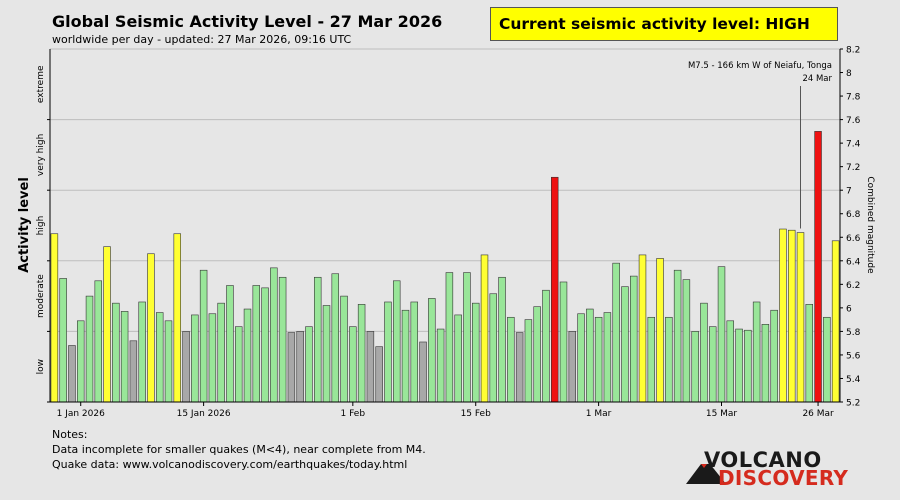 The image size is (900, 500). Describe the element at coordinates (853, 168) in the screenshot. I see `magnitude-tick-label: 7.2` at that location.